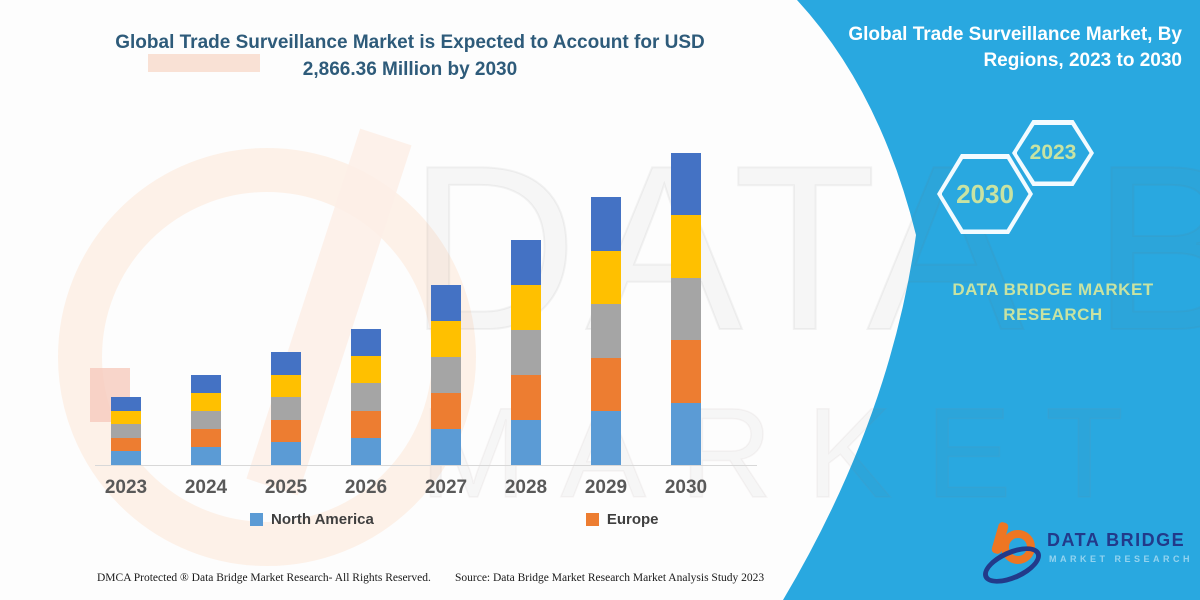 The width and height of the screenshot is (1200, 600). I want to click on sidebar-brand-text: DATA BRIDGE MARKET RESEARCH, so click(1053, 302).